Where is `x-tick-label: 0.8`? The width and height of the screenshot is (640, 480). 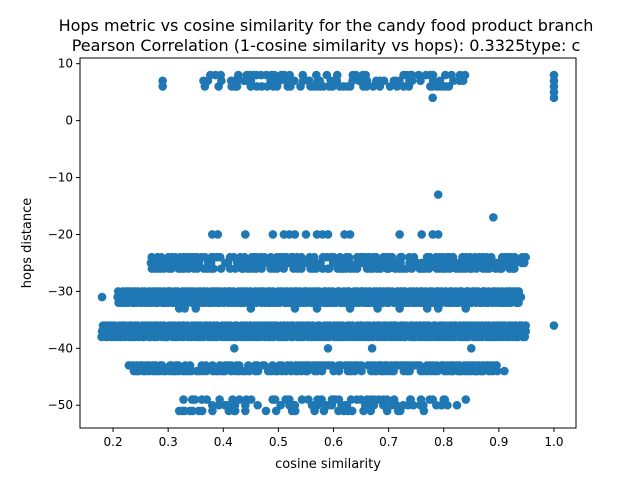 x-tick-label: 0.8 is located at coordinates (443, 442).